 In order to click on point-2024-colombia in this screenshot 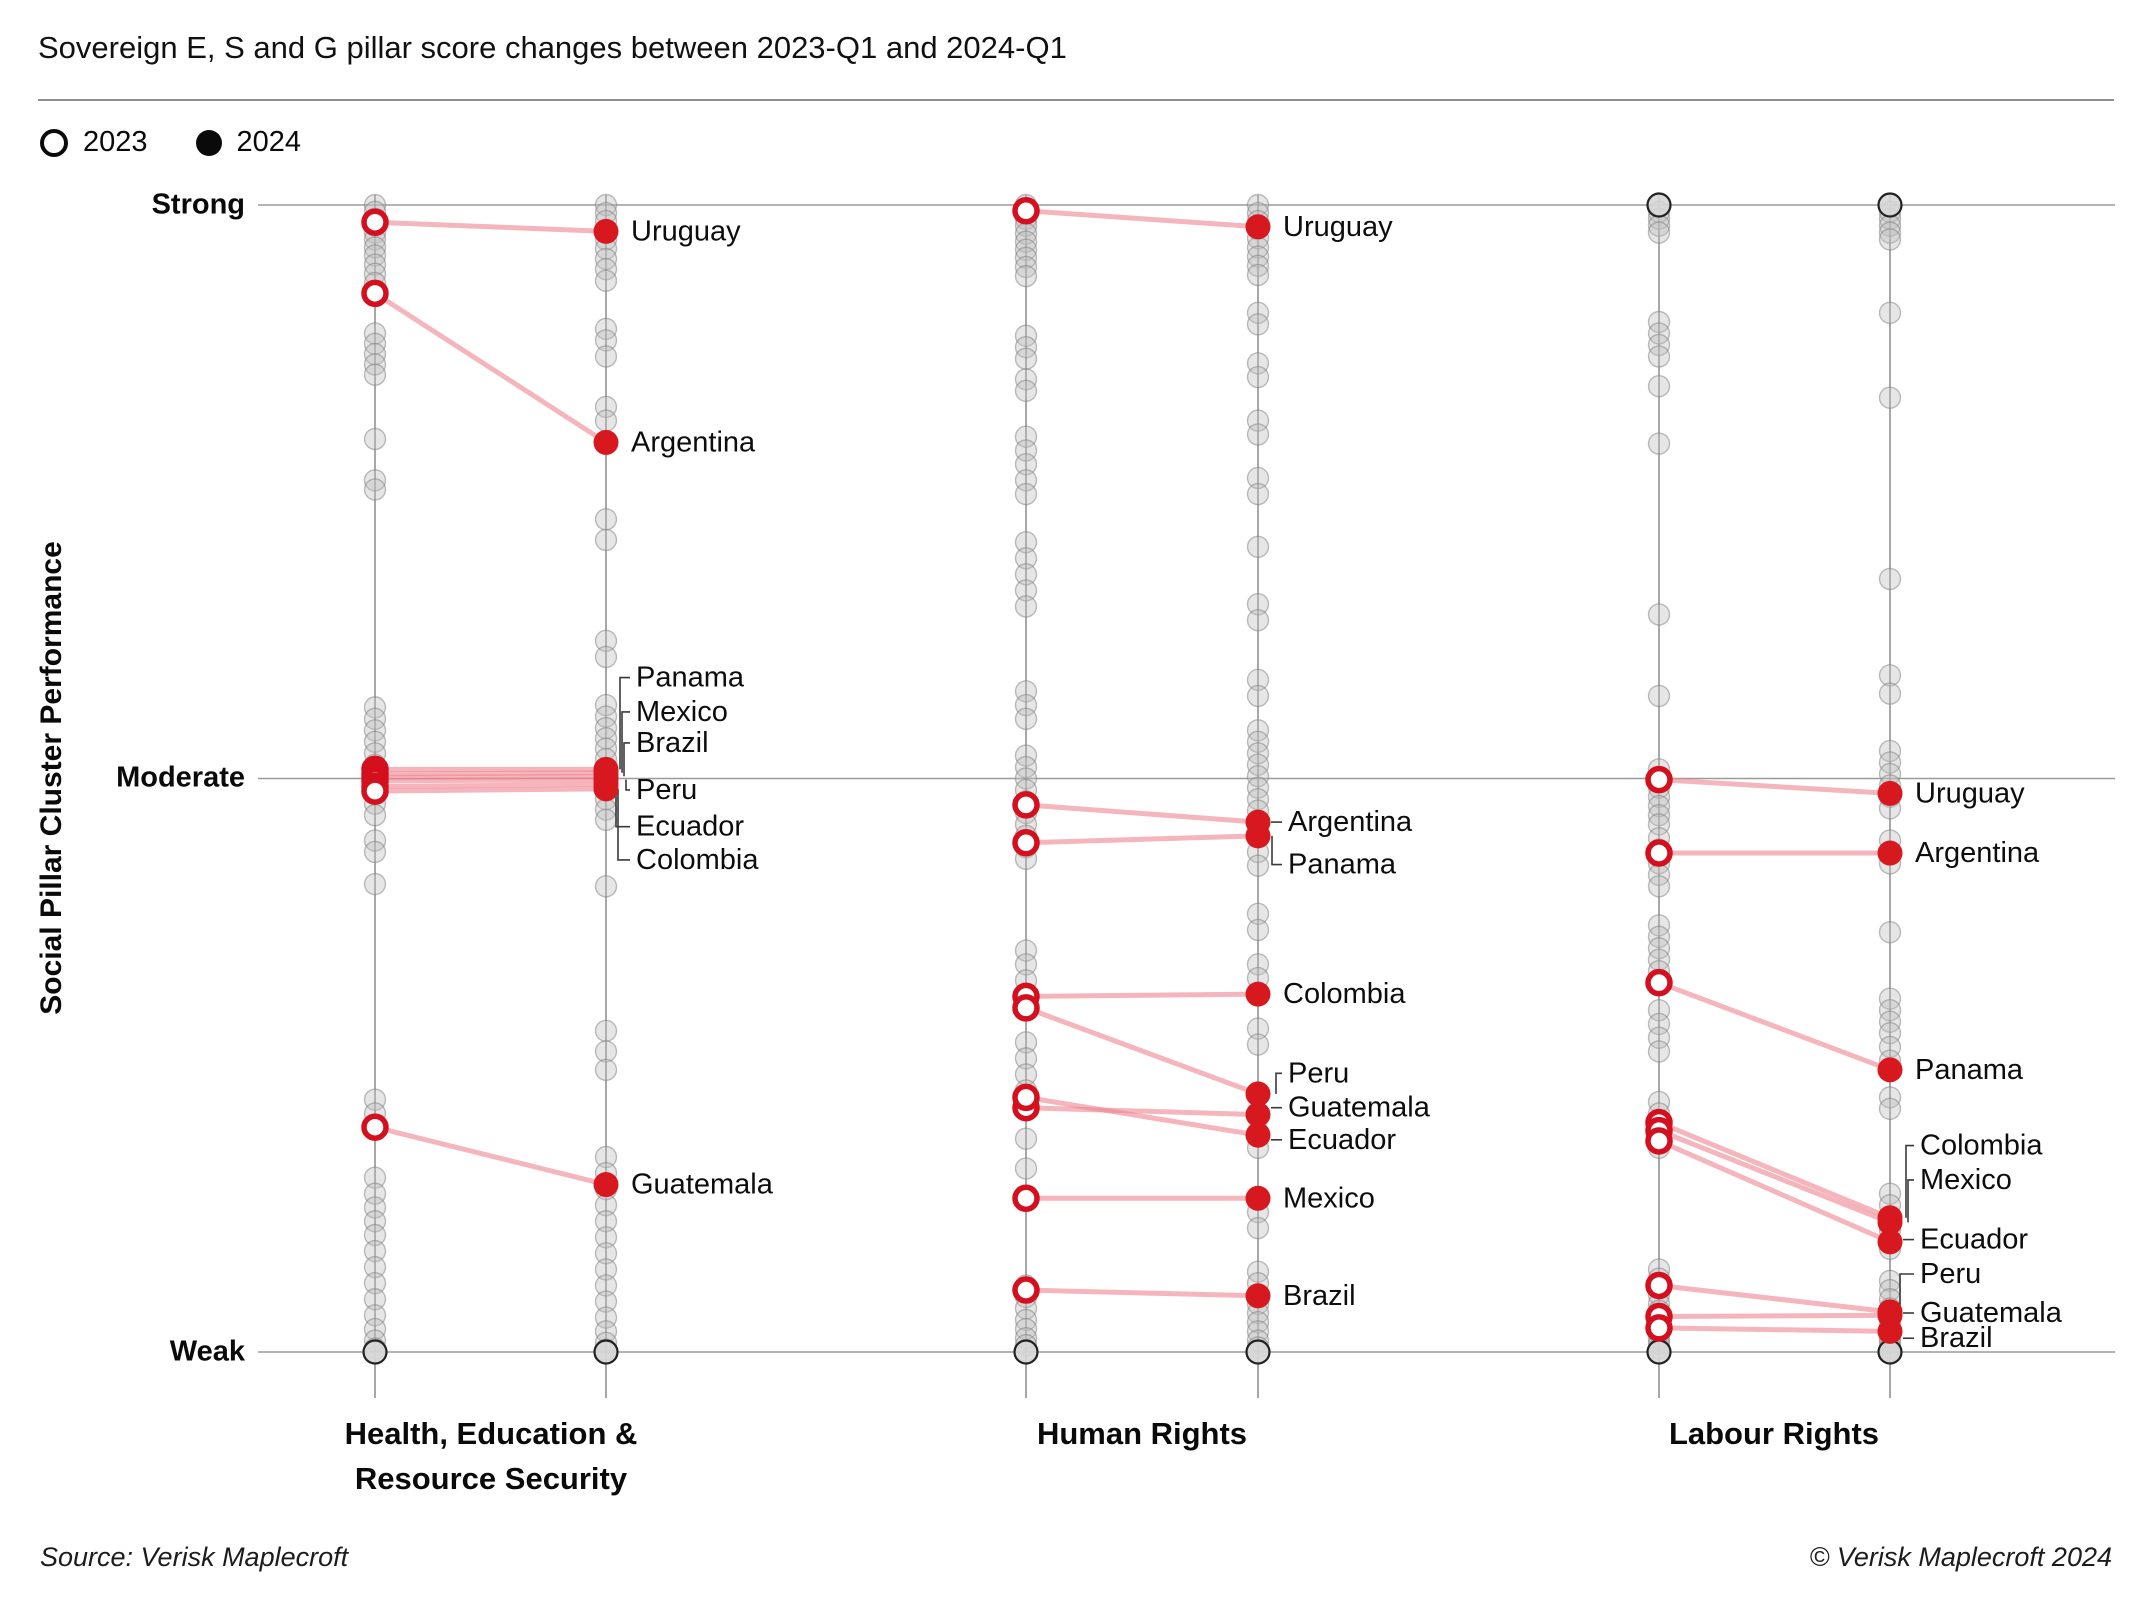, I will do `click(1258, 994)`.